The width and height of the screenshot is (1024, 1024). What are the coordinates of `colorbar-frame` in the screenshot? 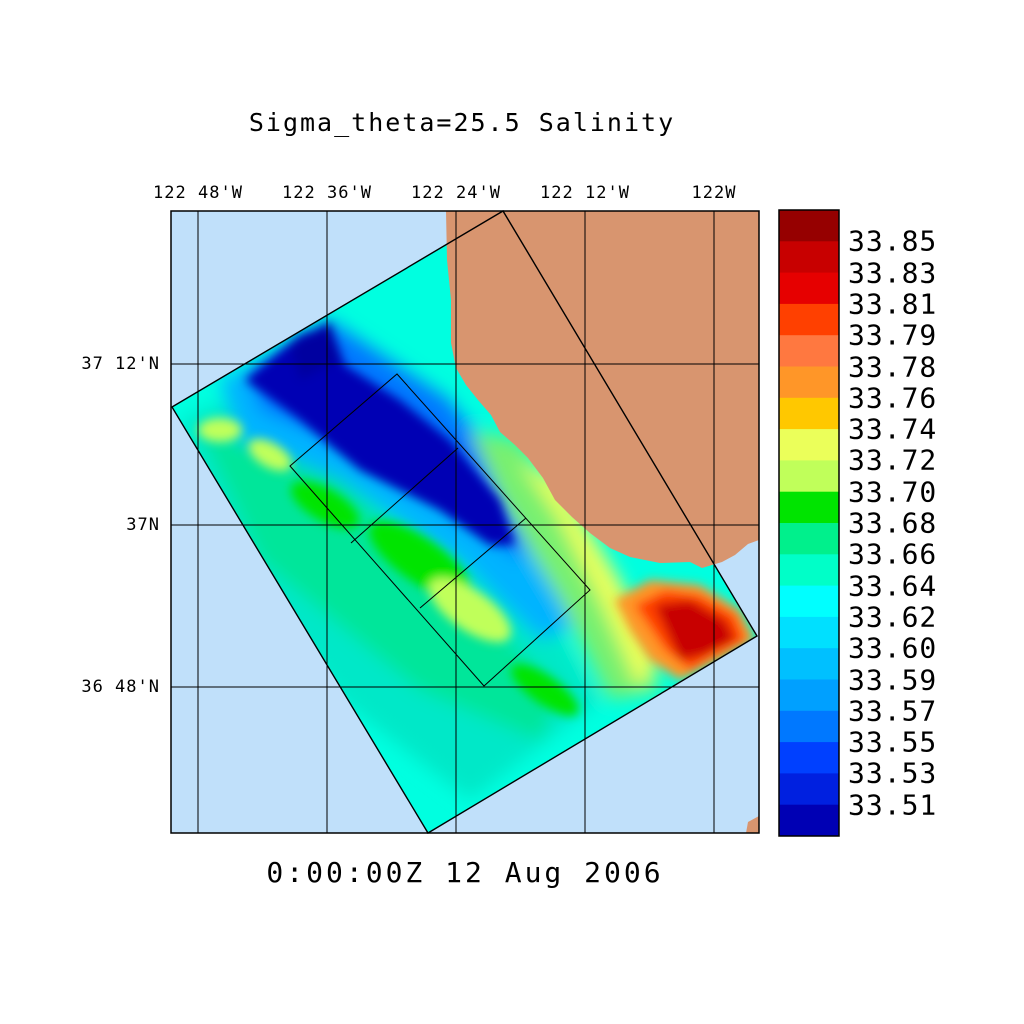 It's located at (809, 523).